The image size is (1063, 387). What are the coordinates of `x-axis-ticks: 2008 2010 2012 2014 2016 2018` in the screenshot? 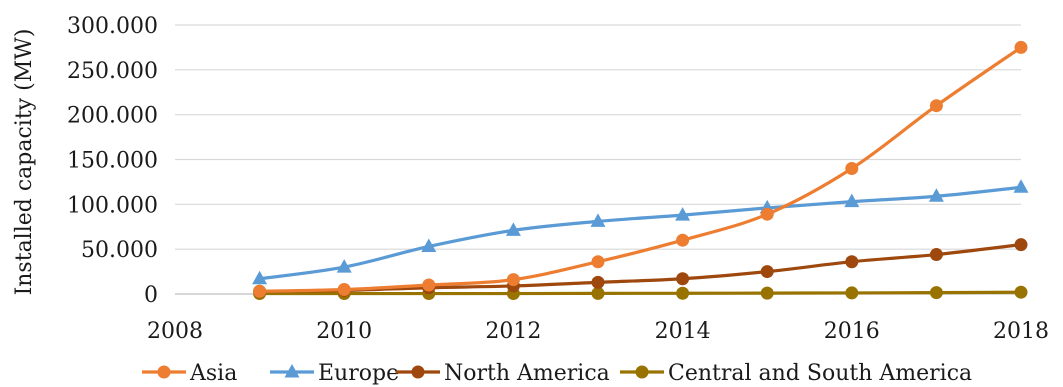 It's located at (598, 331).